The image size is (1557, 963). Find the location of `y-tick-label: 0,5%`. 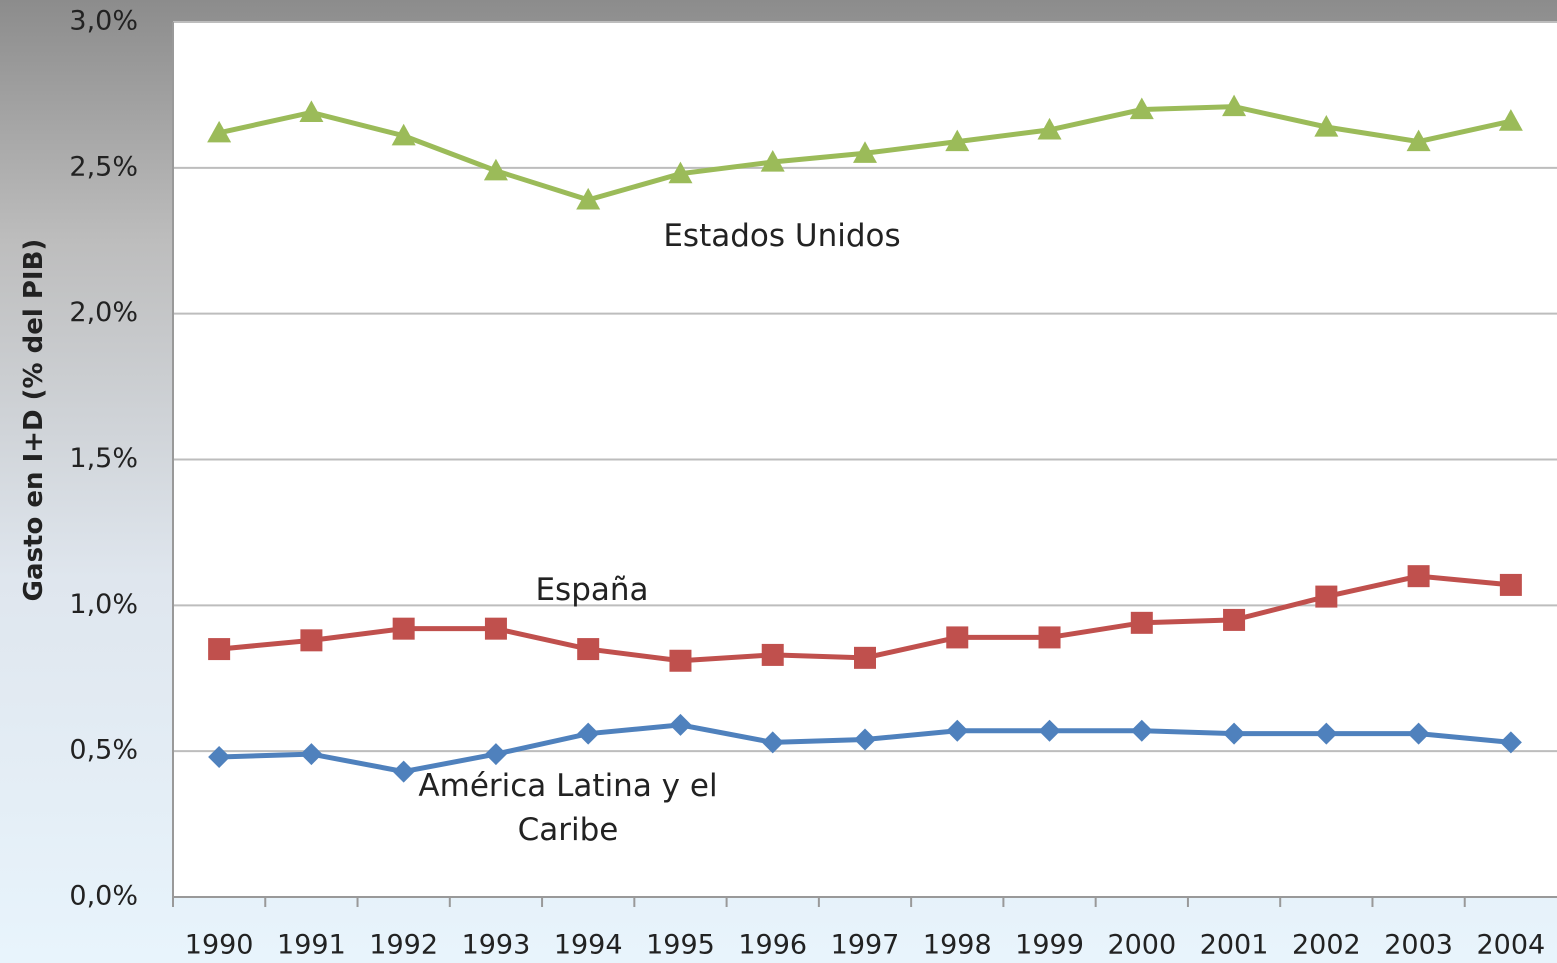

y-tick-label: 0,5% is located at coordinates (103, 750).